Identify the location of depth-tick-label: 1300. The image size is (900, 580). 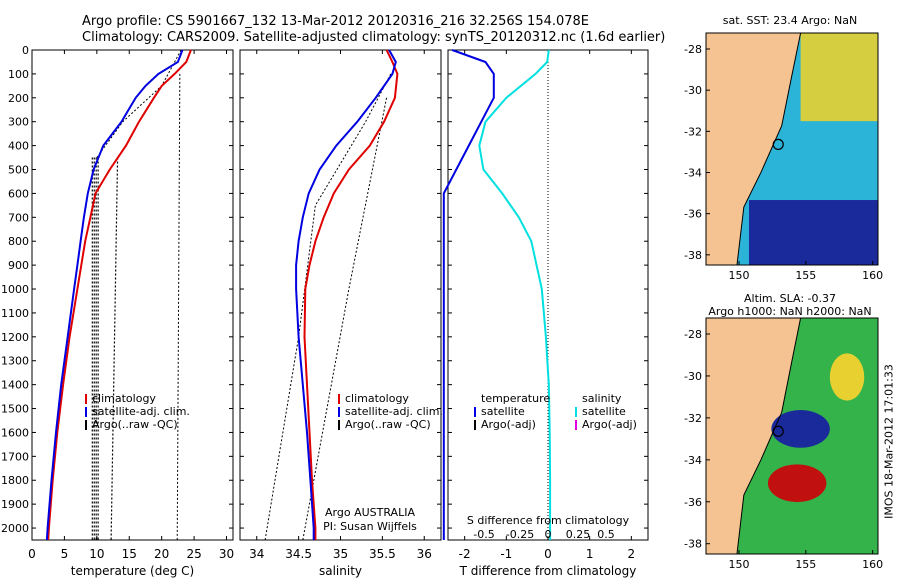
(15, 361).